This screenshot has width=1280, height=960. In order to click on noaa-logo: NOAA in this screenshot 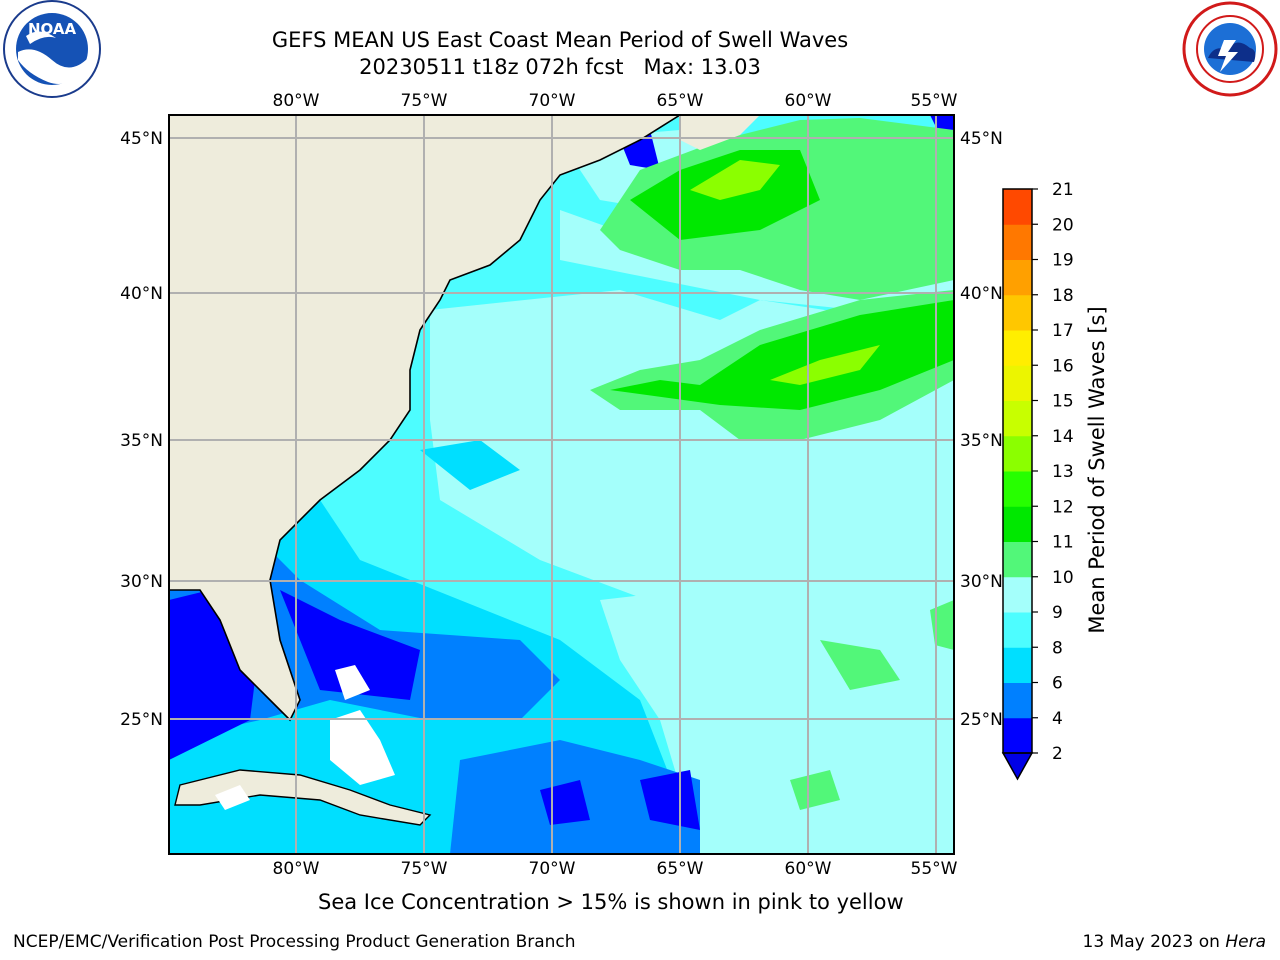, I will do `click(52, 49)`.